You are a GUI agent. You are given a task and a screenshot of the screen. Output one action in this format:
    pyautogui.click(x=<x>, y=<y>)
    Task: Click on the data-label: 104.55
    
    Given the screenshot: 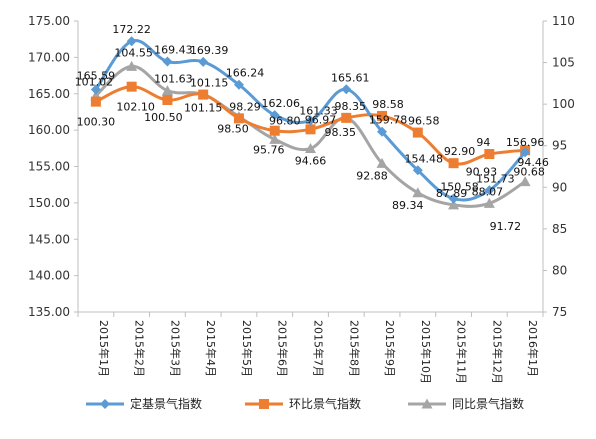 What is the action you would take?
    pyautogui.click(x=133, y=52)
    